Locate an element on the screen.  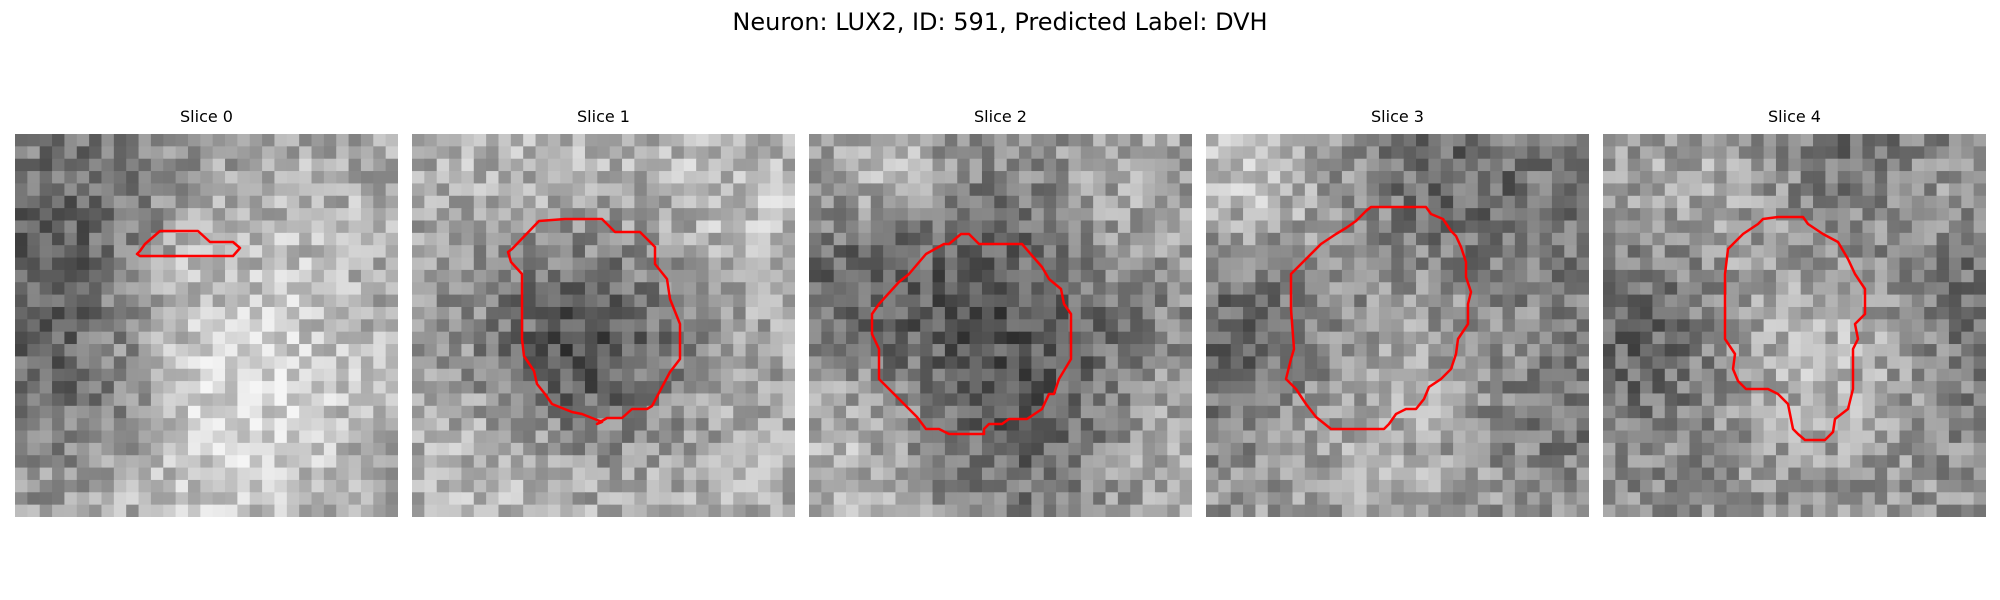
slice-panel-2: Slice 2 is located at coordinates (1000, 325).